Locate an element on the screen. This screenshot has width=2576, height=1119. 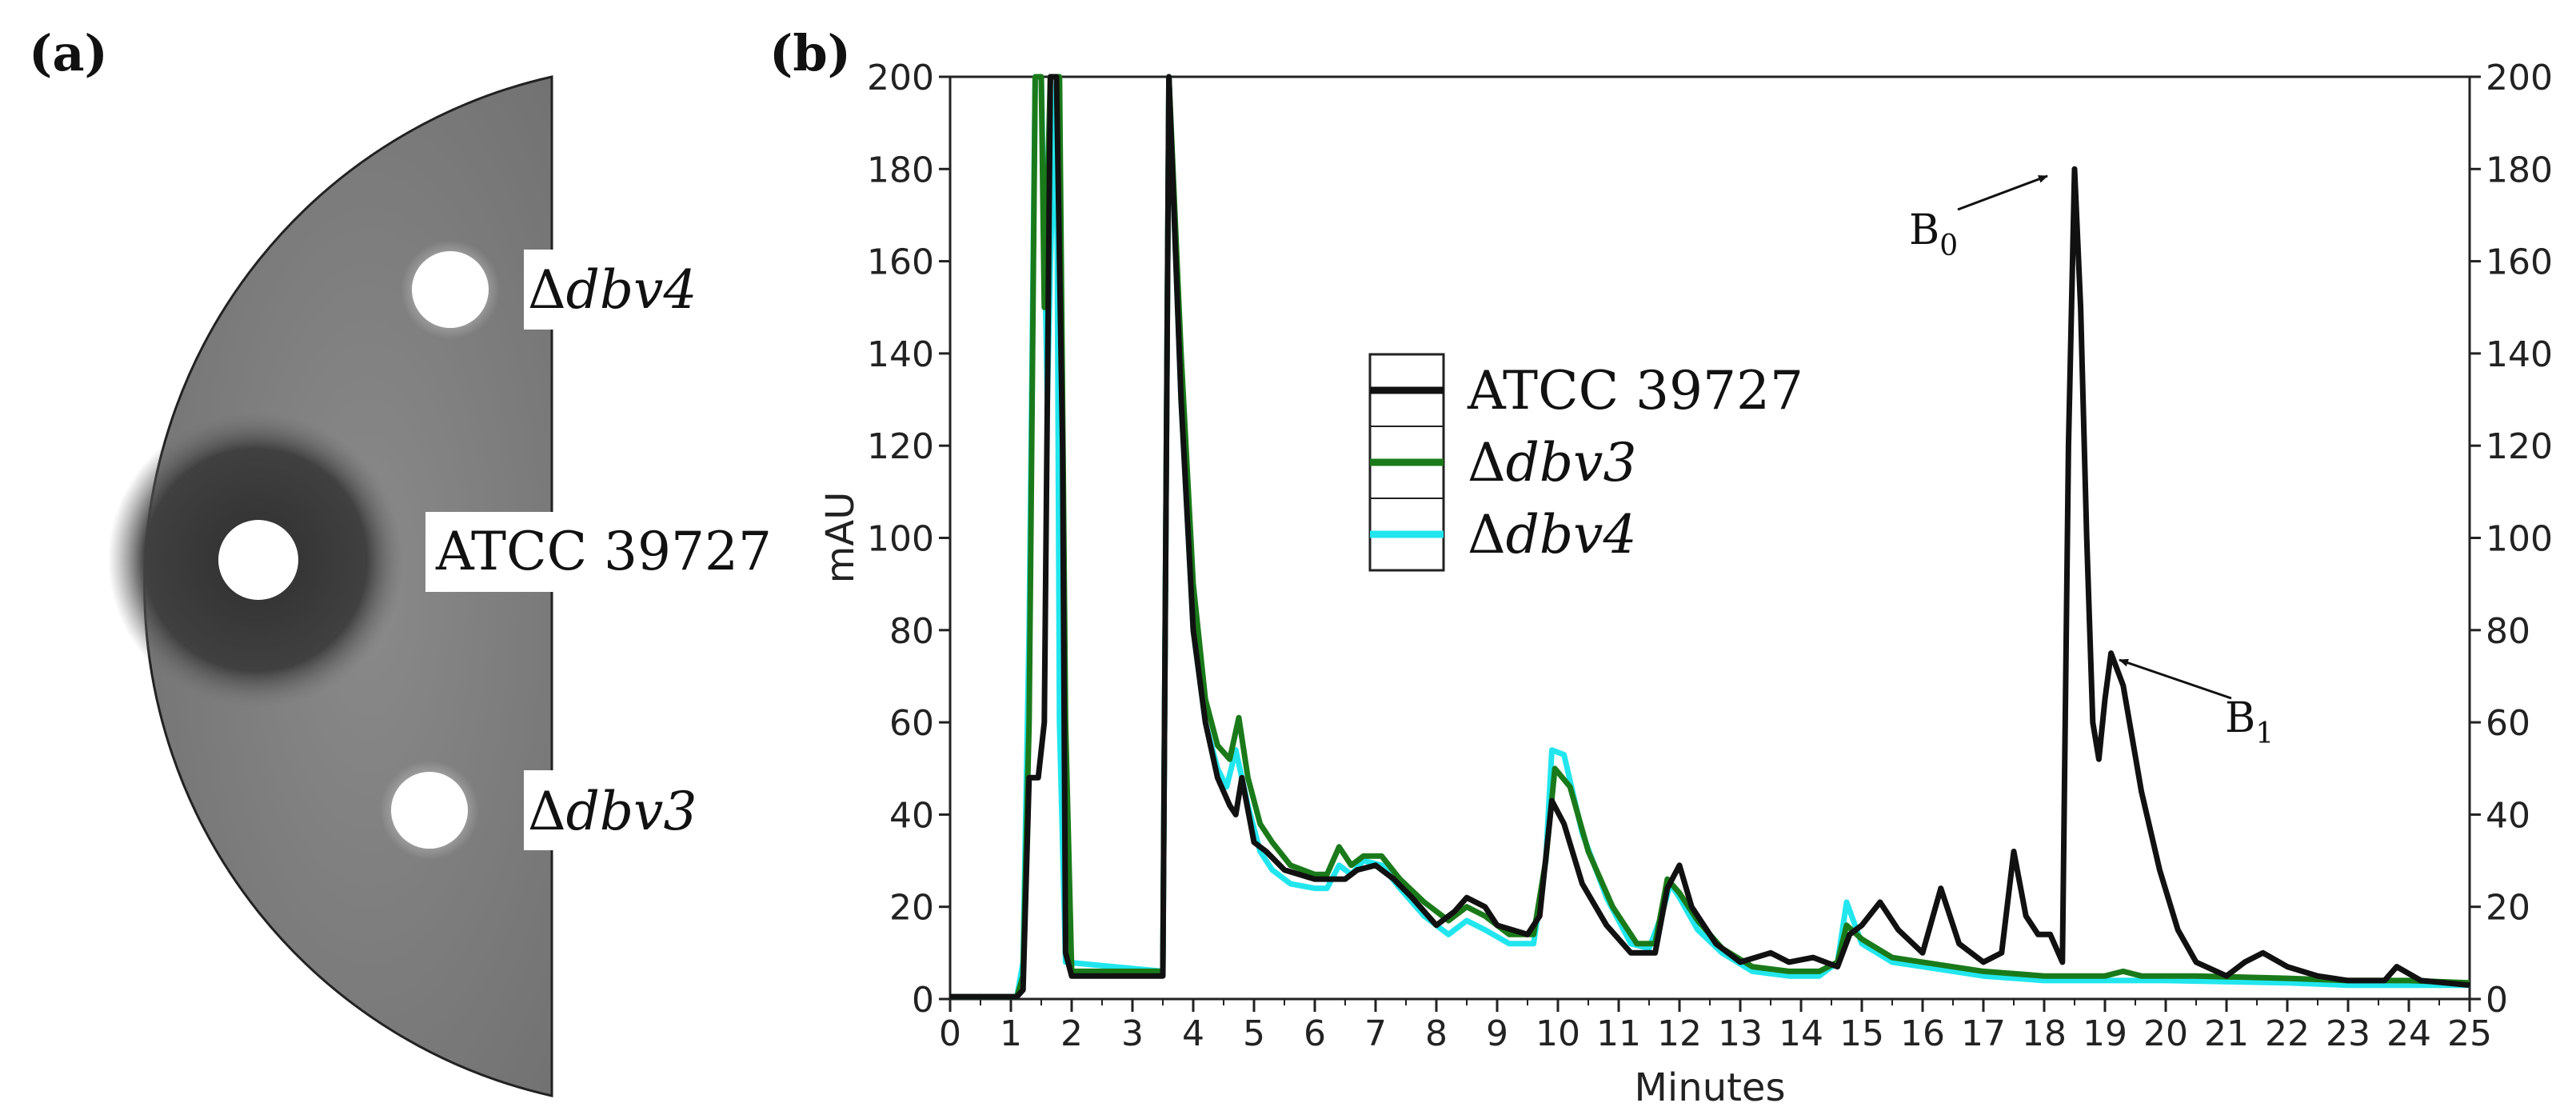
x-tick-label: 13 is located at coordinates (1740, 1034).